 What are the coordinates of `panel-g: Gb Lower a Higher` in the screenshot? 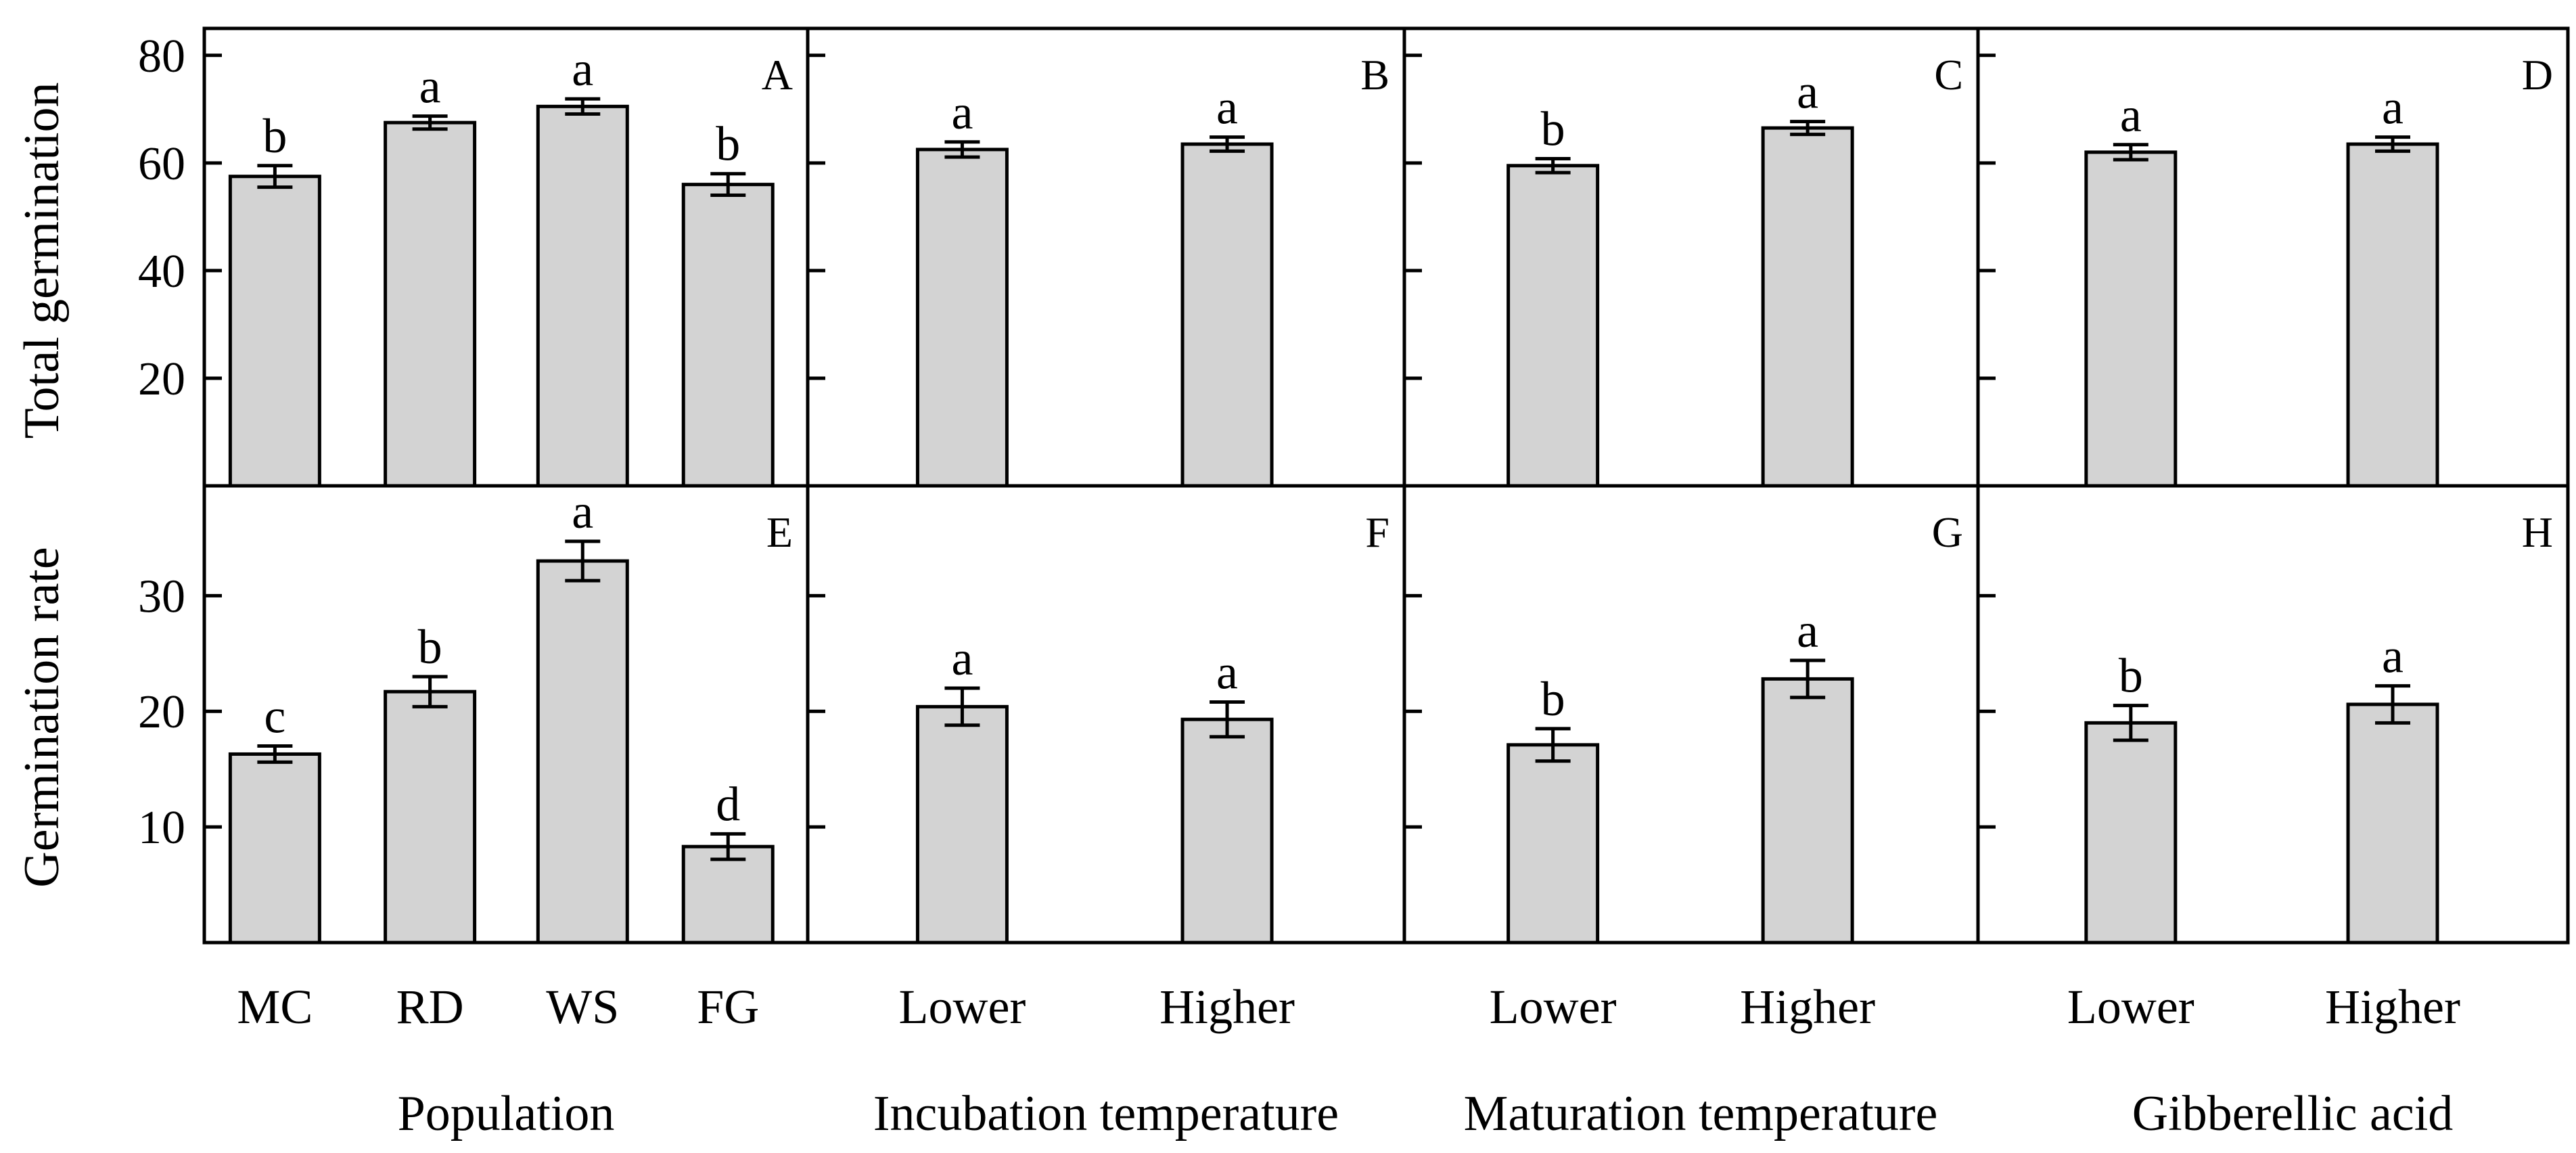 It's located at (1691, 759).